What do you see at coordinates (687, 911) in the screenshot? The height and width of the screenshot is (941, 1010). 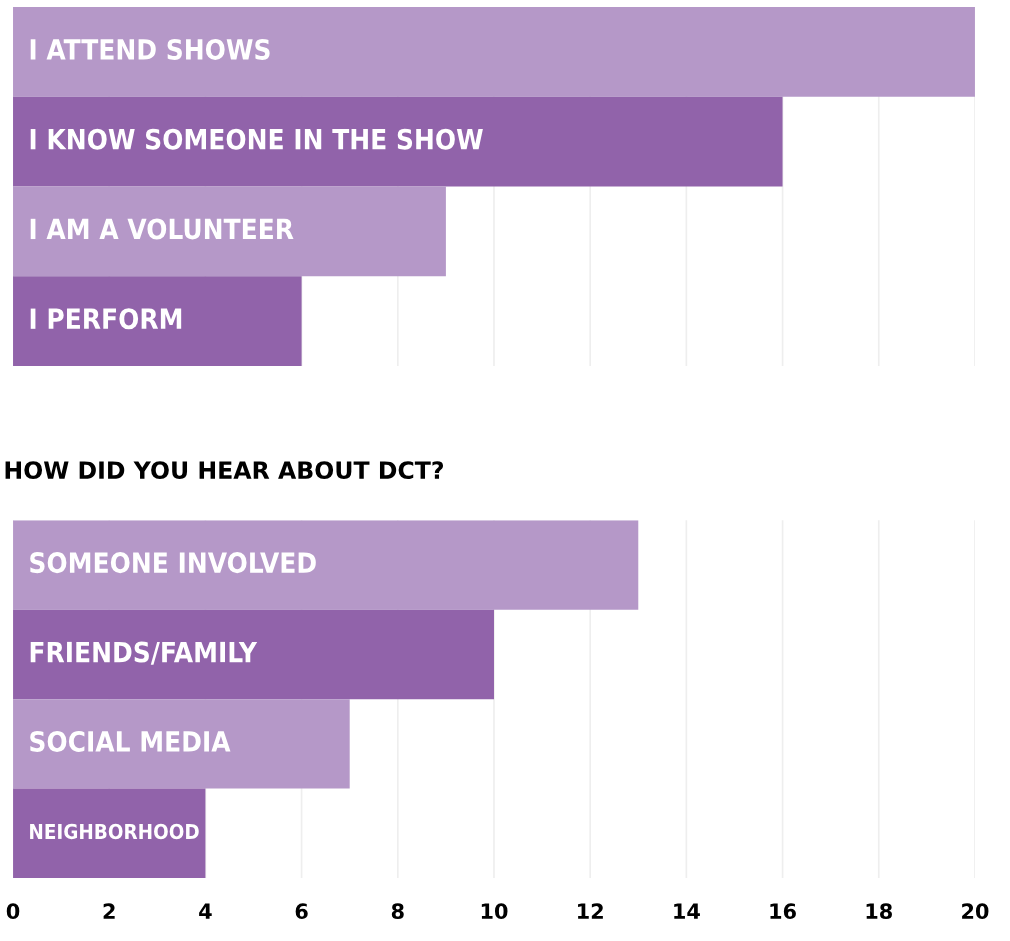 I see `x-tick-label: 14` at bounding box center [687, 911].